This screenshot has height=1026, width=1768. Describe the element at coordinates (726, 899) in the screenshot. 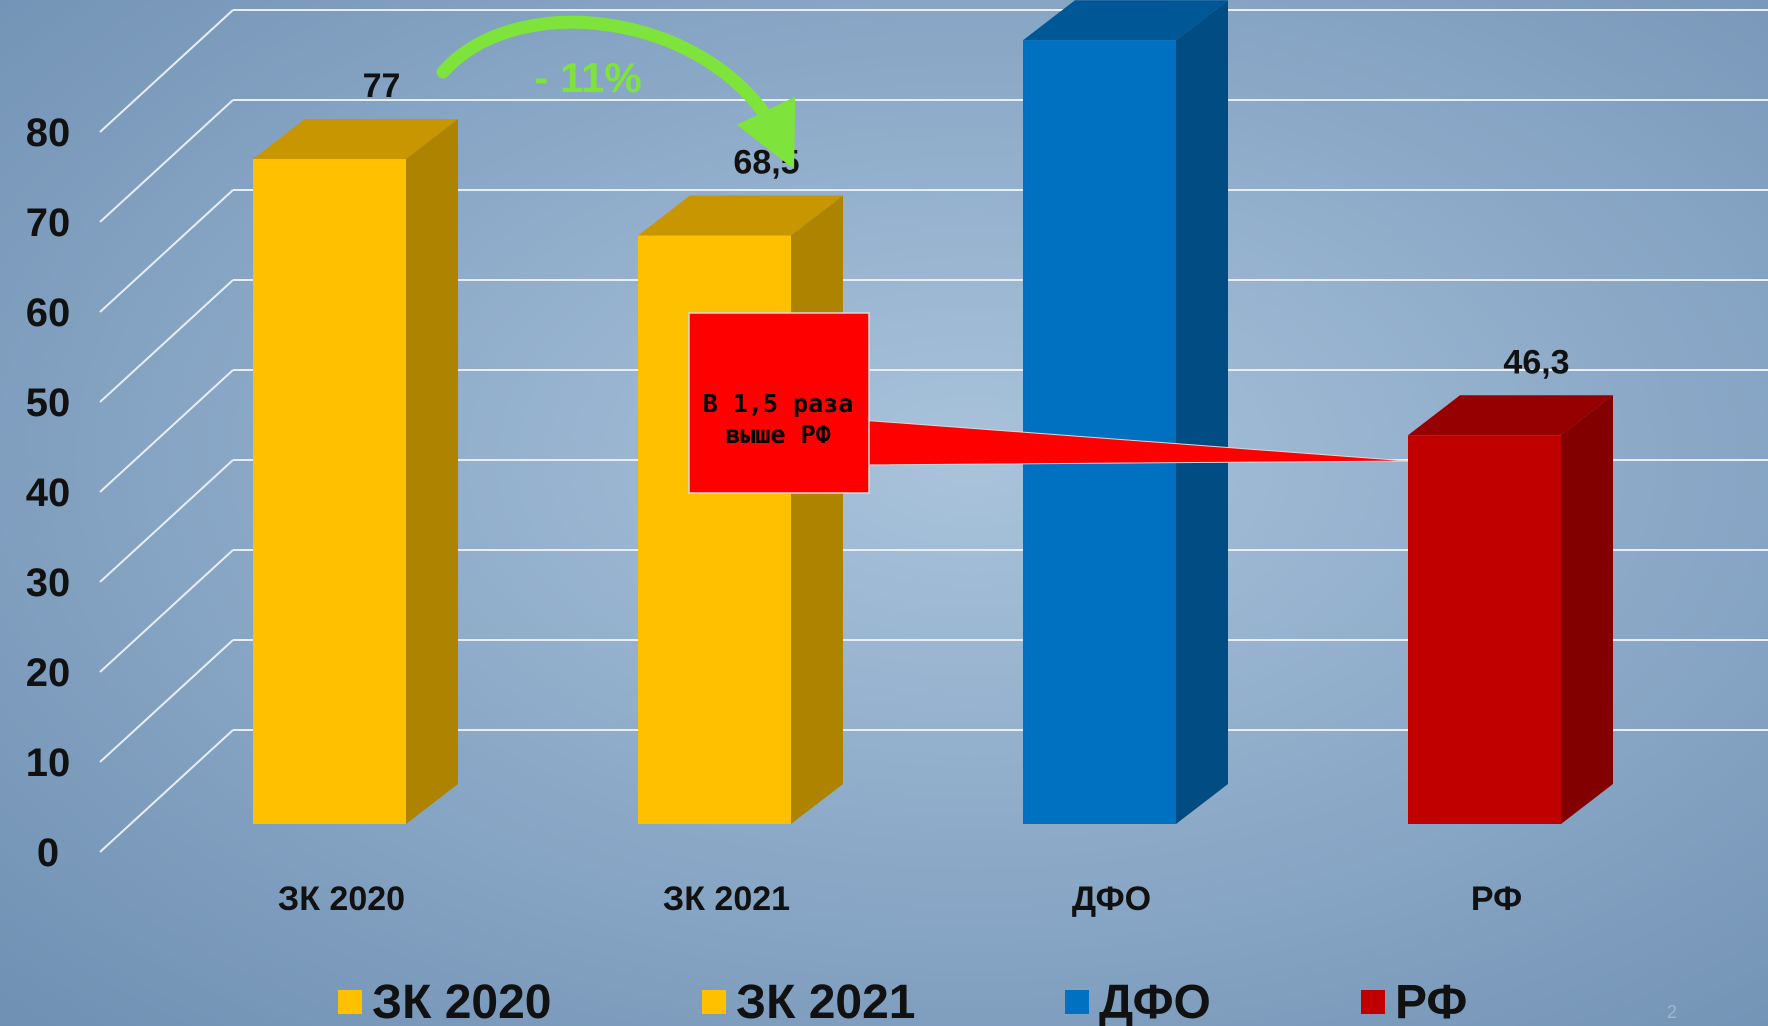

I see `category-label: ЗК 2021` at that location.